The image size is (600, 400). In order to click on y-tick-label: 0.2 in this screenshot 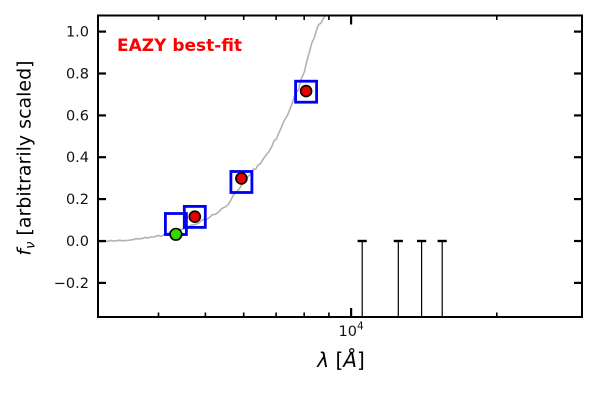, I will do `click(77, 200)`.